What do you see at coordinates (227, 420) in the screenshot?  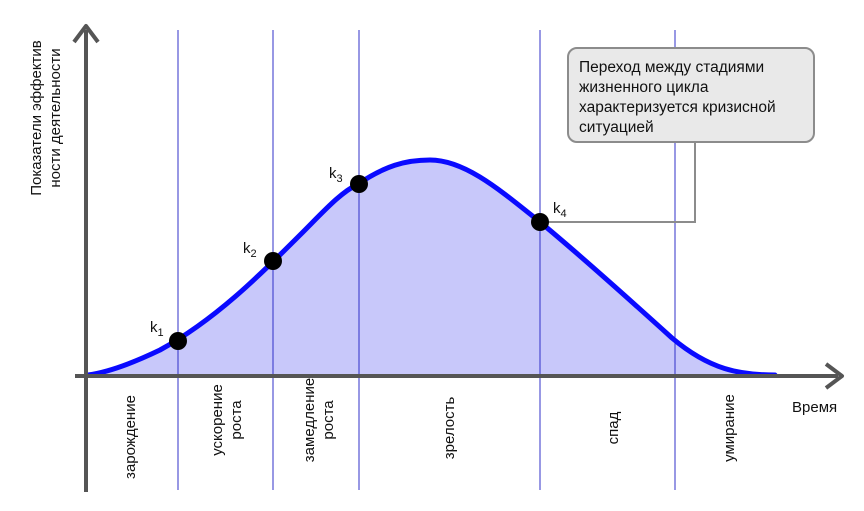 I see `stage-label-growth-acceleration: ускорение роста` at bounding box center [227, 420].